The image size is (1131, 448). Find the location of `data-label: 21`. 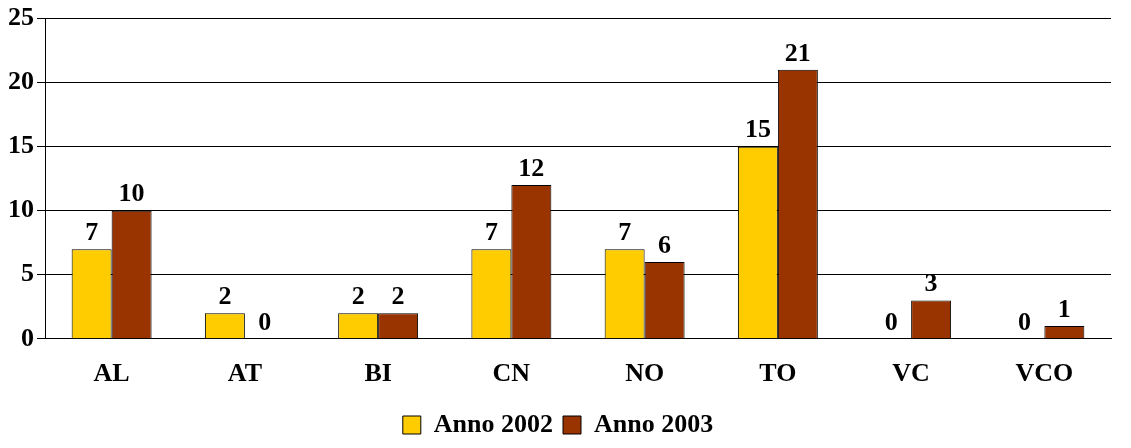

data-label: 21 is located at coordinates (797, 52).